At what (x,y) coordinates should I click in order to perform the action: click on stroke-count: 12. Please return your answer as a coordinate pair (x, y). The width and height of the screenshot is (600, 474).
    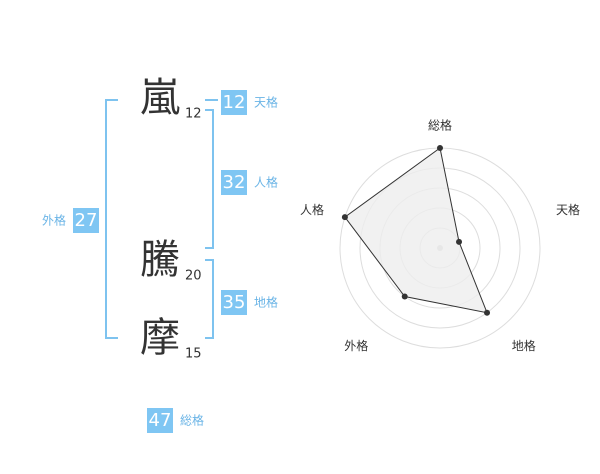
    Looking at the image, I should click on (193, 114).